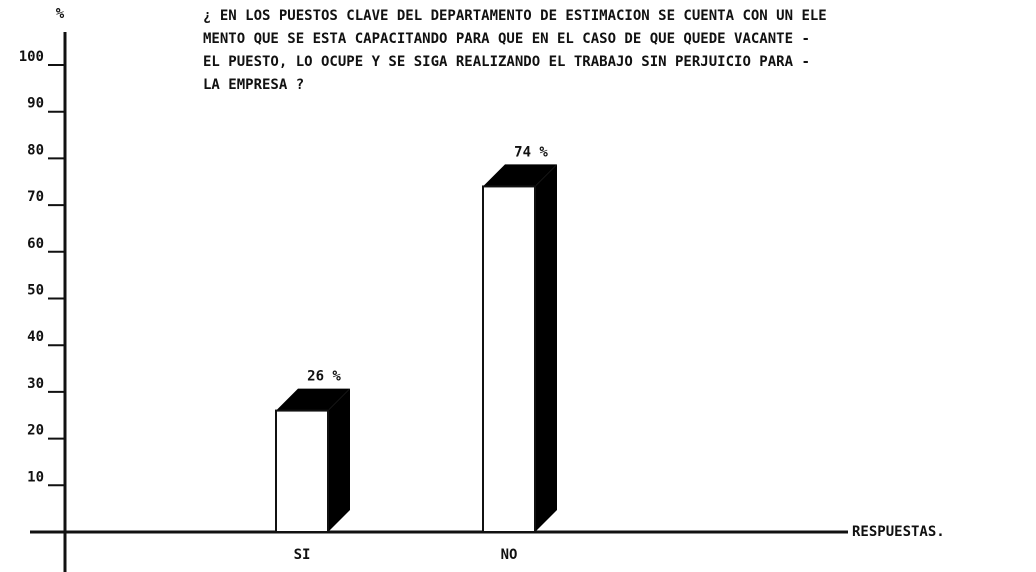  I want to click on chart-title: LA EMPRESA ?, so click(253, 85).